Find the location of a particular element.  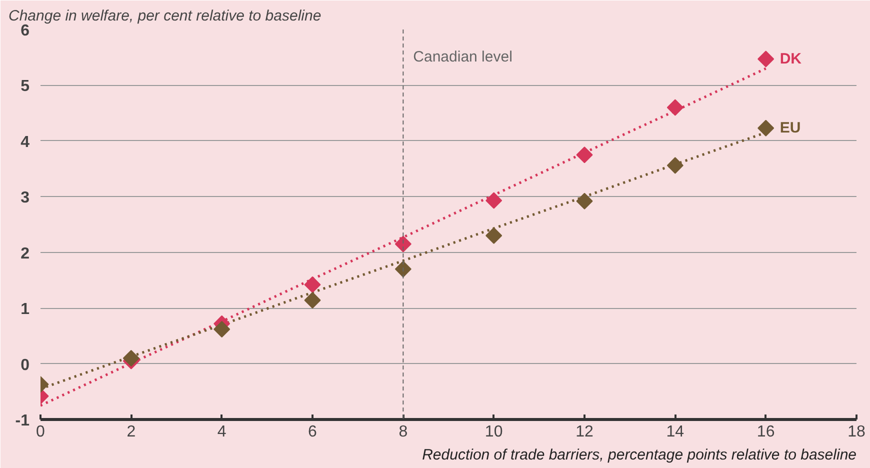

y-tick-label: 3 is located at coordinates (25, 198).